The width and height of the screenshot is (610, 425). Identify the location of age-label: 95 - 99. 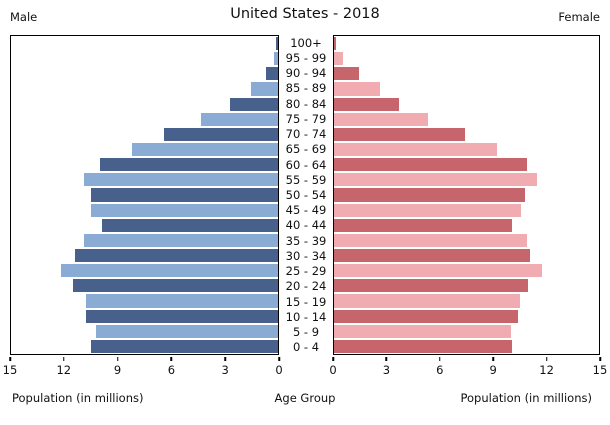
(306, 57).